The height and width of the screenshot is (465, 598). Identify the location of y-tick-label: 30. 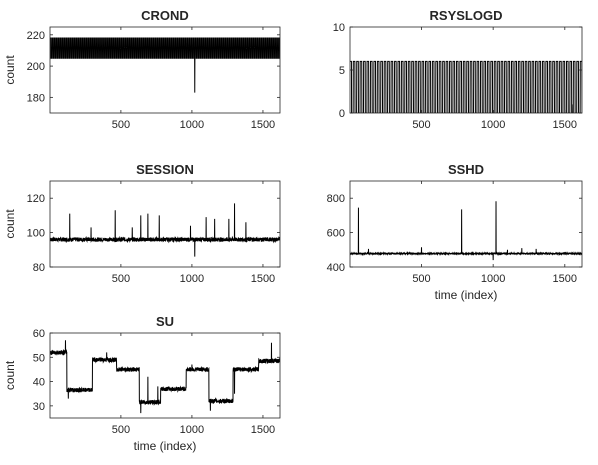
(39, 407).